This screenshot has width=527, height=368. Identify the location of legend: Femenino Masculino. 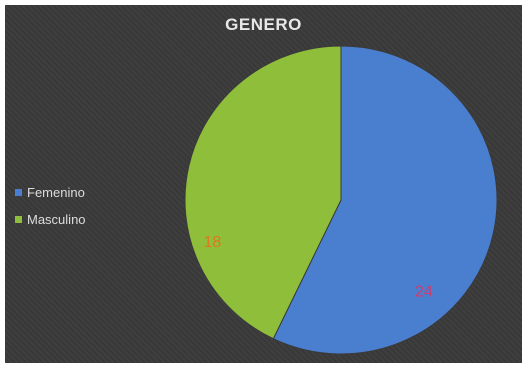
(50, 206).